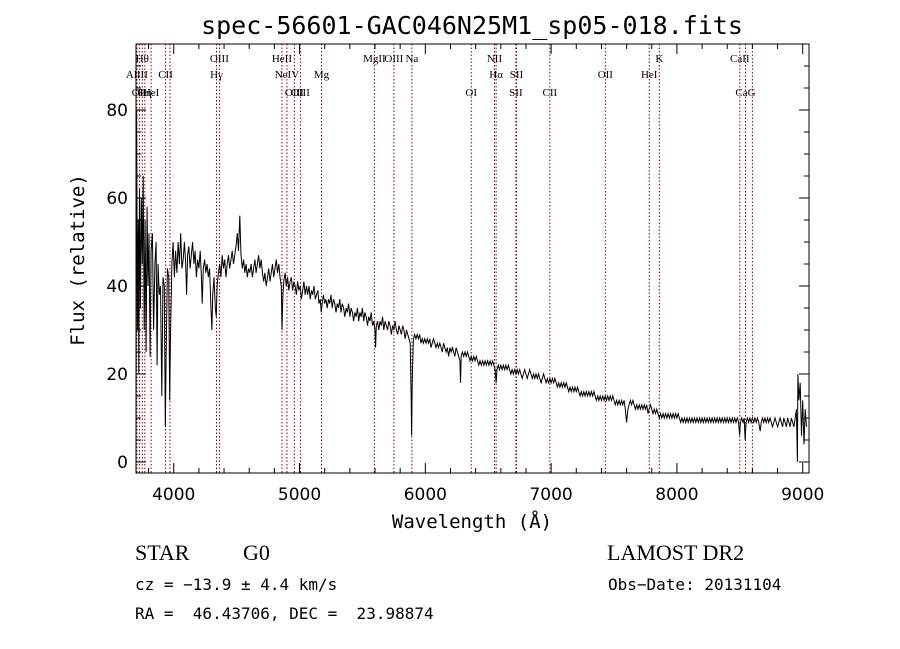 This screenshot has height=649, width=900. What do you see at coordinates (117, 375) in the screenshot?
I see `y-tick-label: 20` at bounding box center [117, 375].